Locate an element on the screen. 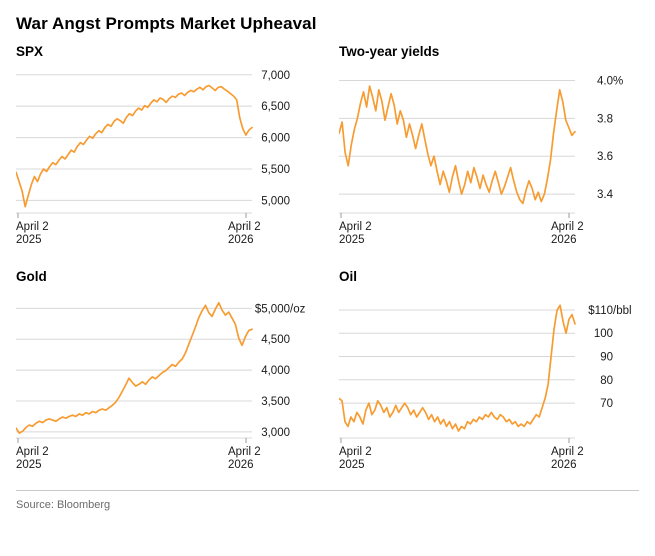  svg-text: 80 is located at coordinates (606, 381).